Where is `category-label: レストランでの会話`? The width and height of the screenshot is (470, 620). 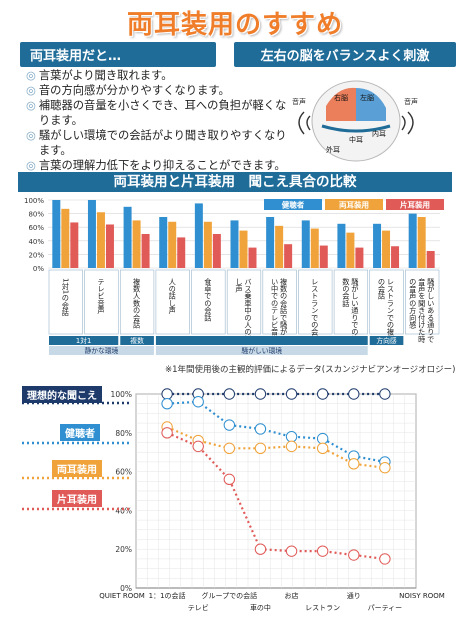 category-label: レストランでの会話 is located at coordinates (315, 311).